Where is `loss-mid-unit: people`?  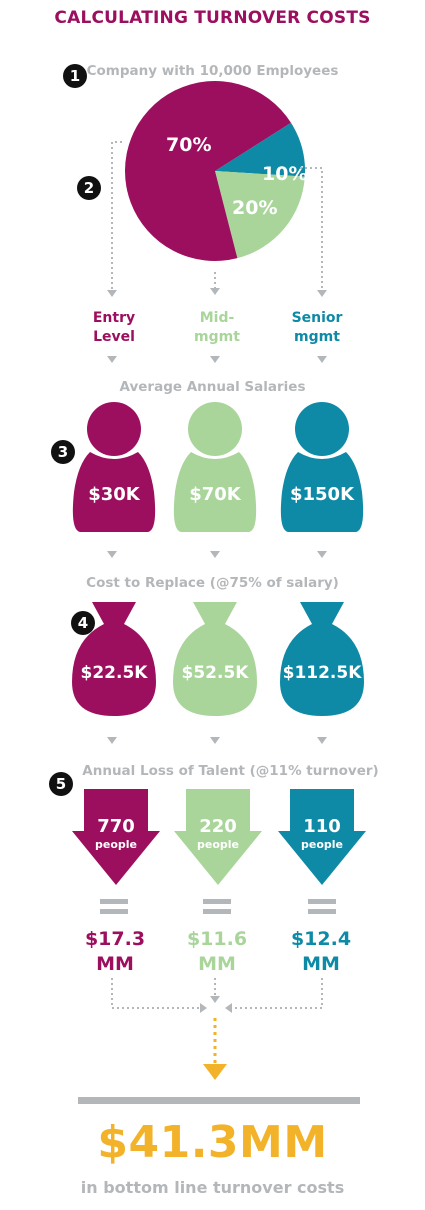
loss-mid-unit: people is located at coordinates (218, 844).